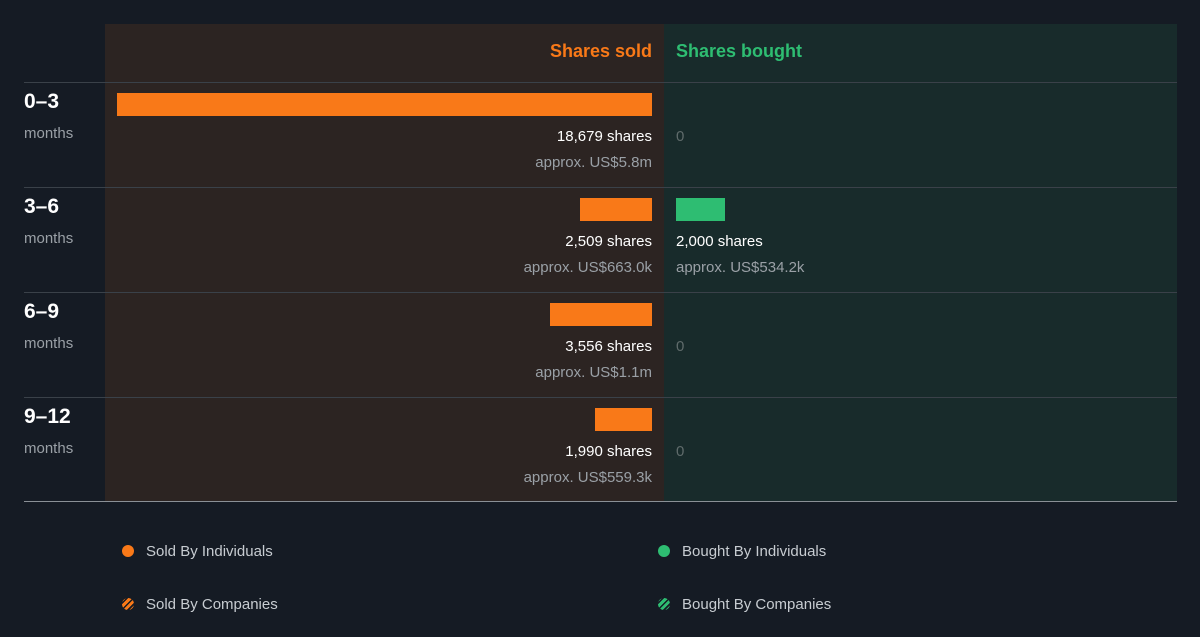 The height and width of the screenshot is (637, 1200). I want to click on legend-label: Sold By Companies, so click(212, 604).